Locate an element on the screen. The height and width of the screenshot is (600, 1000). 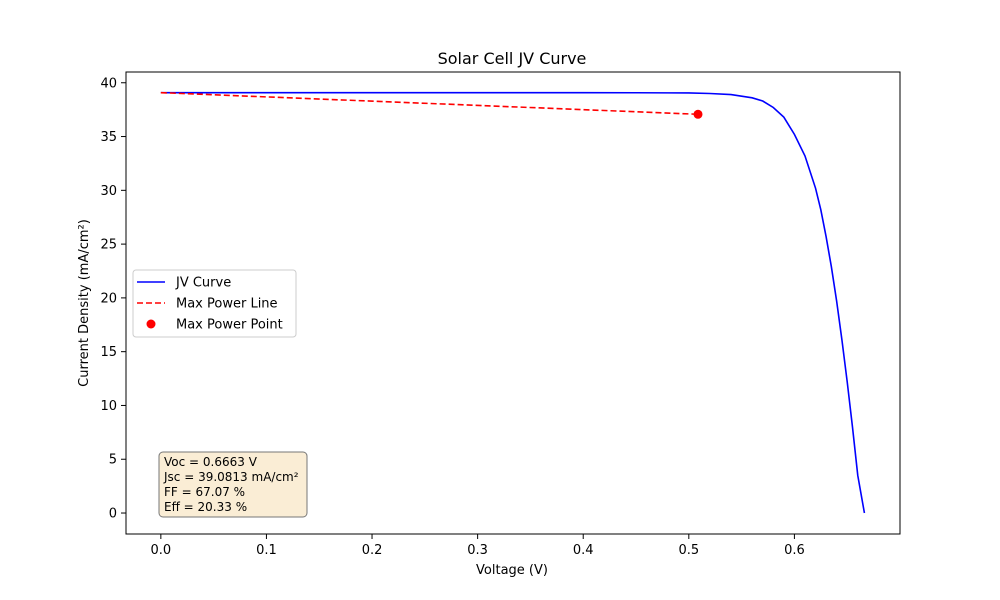
y-tick-label: 40 is located at coordinates (108, 83).